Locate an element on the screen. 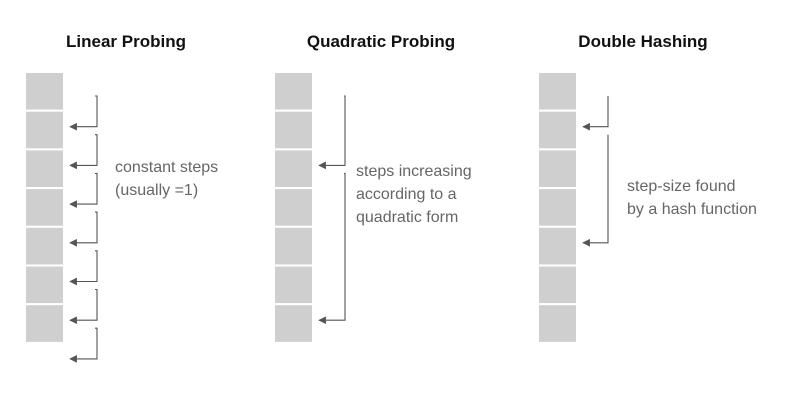 Image resolution: width=800 pixels, height=400 pixels. panel-note-line-1: steps increasing is located at coordinates (414, 171).